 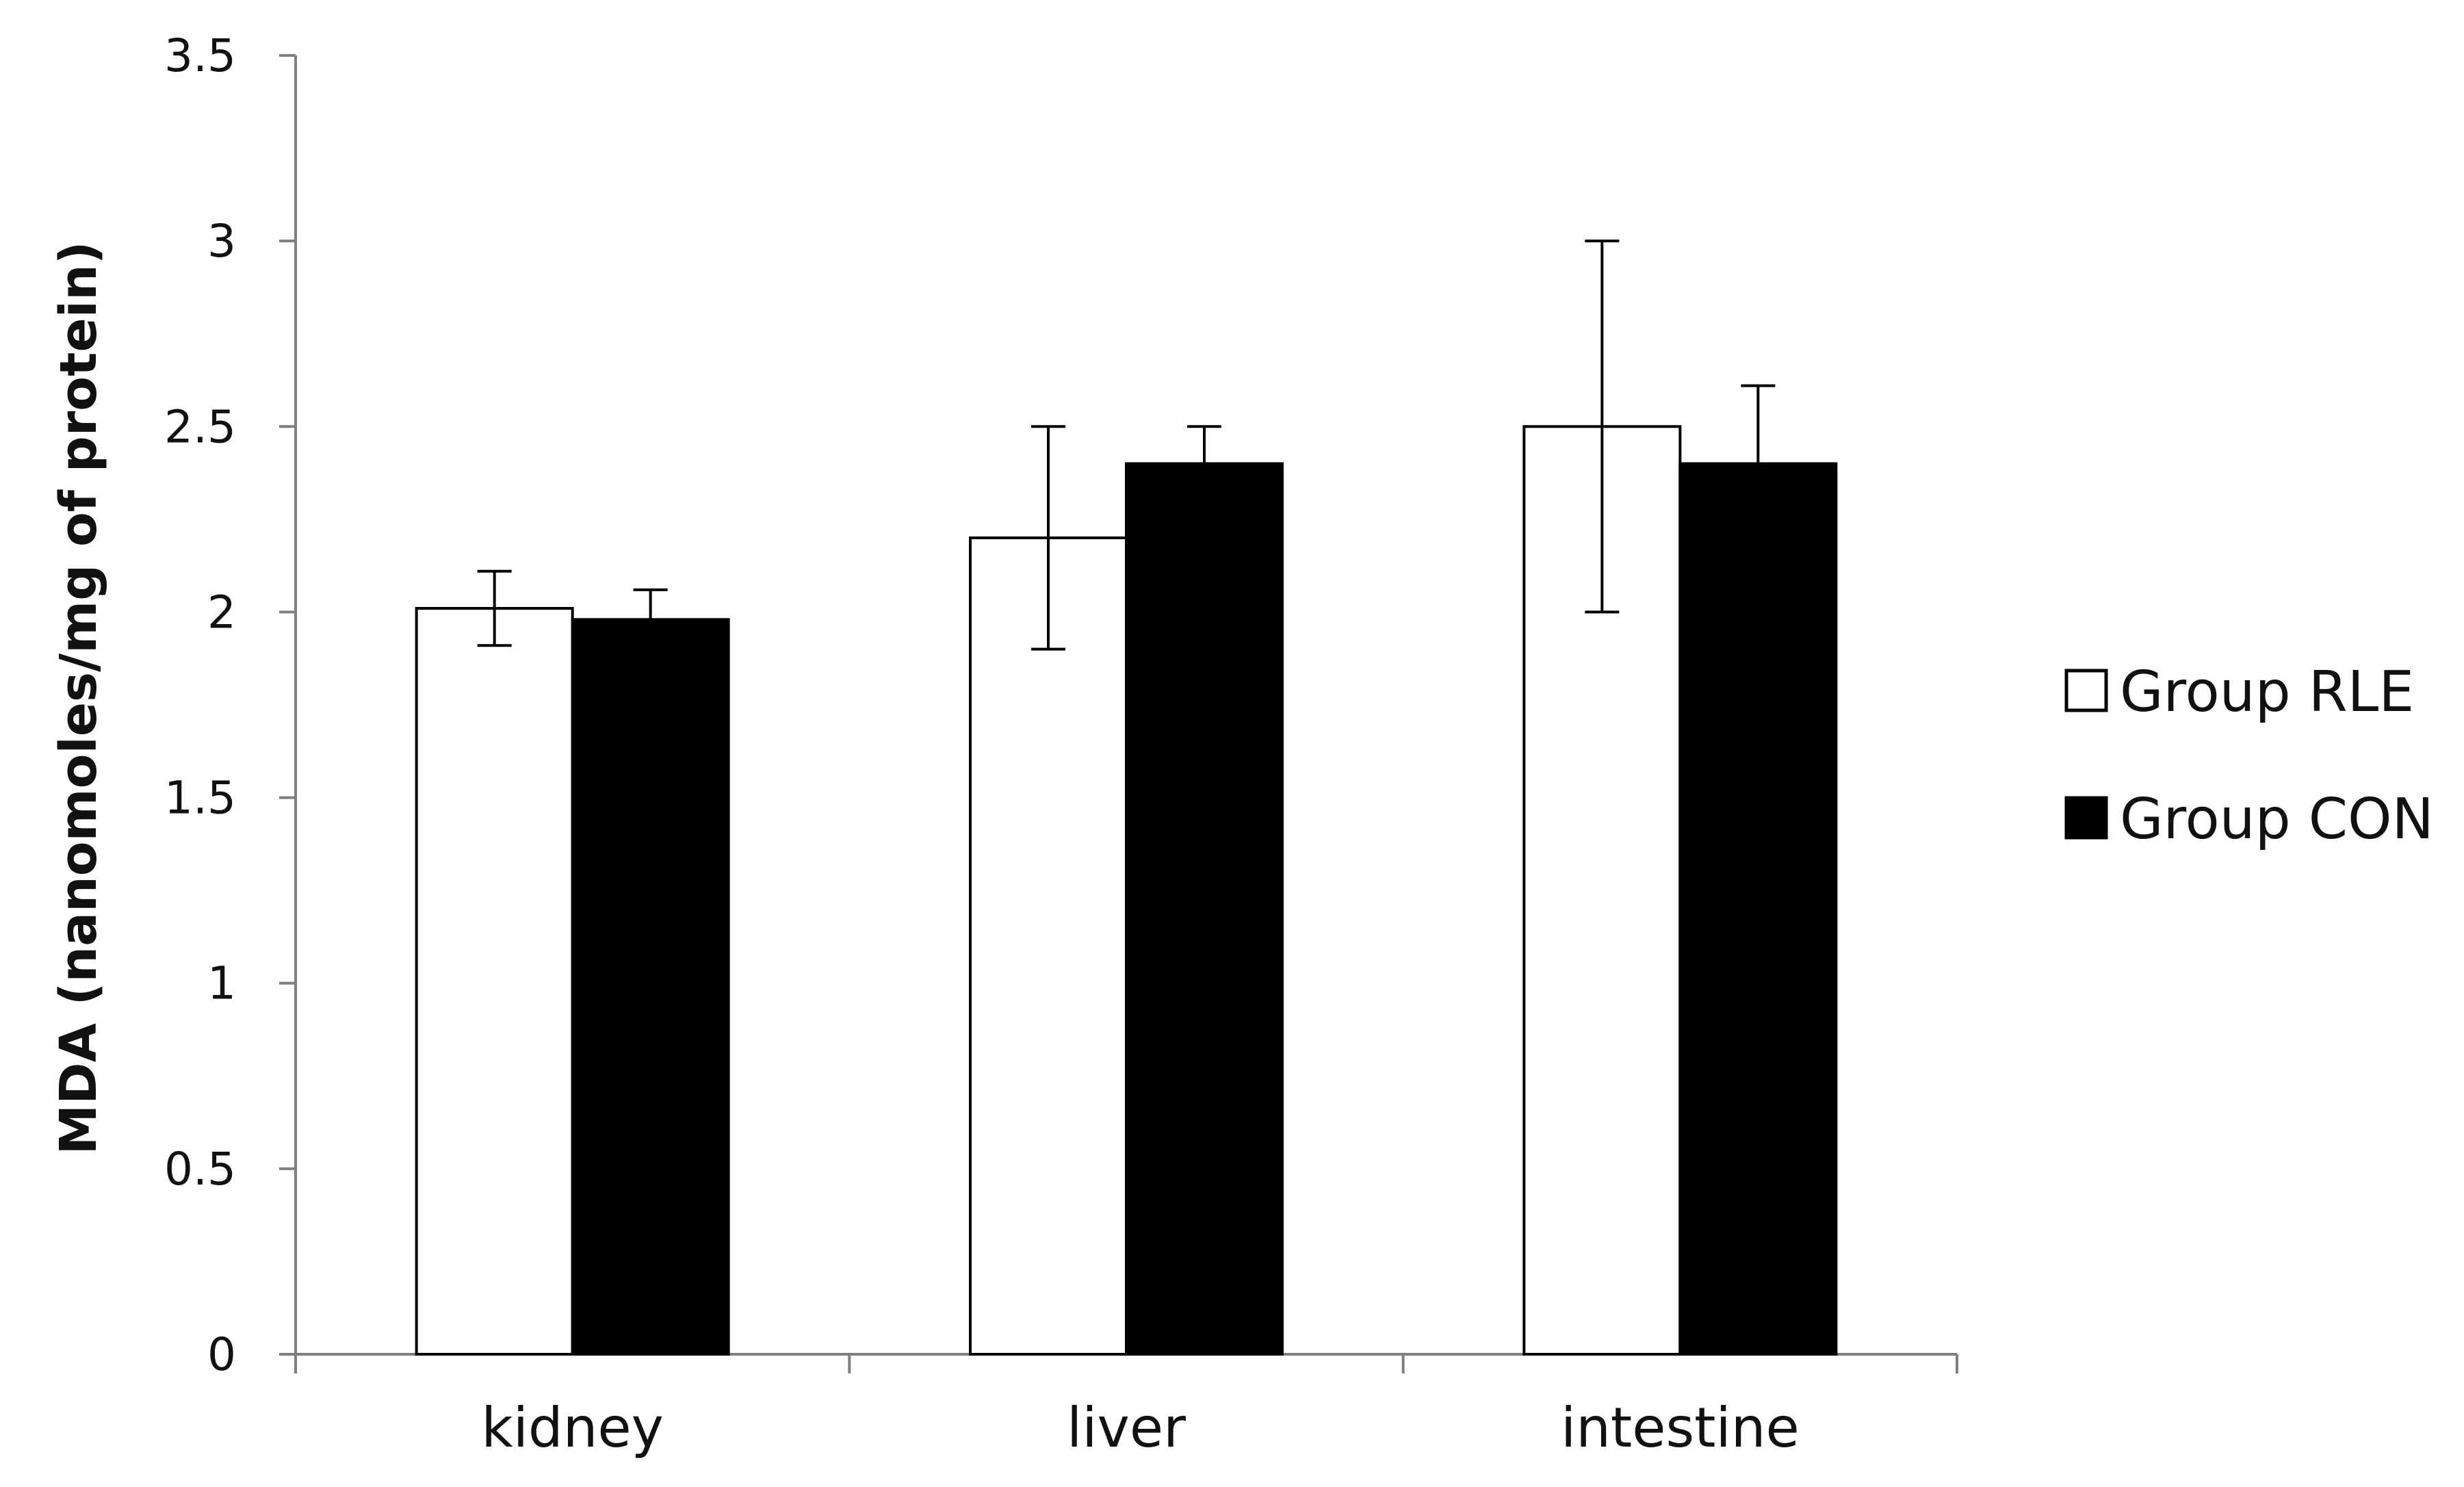 What do you see at coordinates (230, 705) in the screenshot?
I see `y-axis: 0 0.5 1 1.5 2 2.5 3 3.5` at bounding box center [230, 705].